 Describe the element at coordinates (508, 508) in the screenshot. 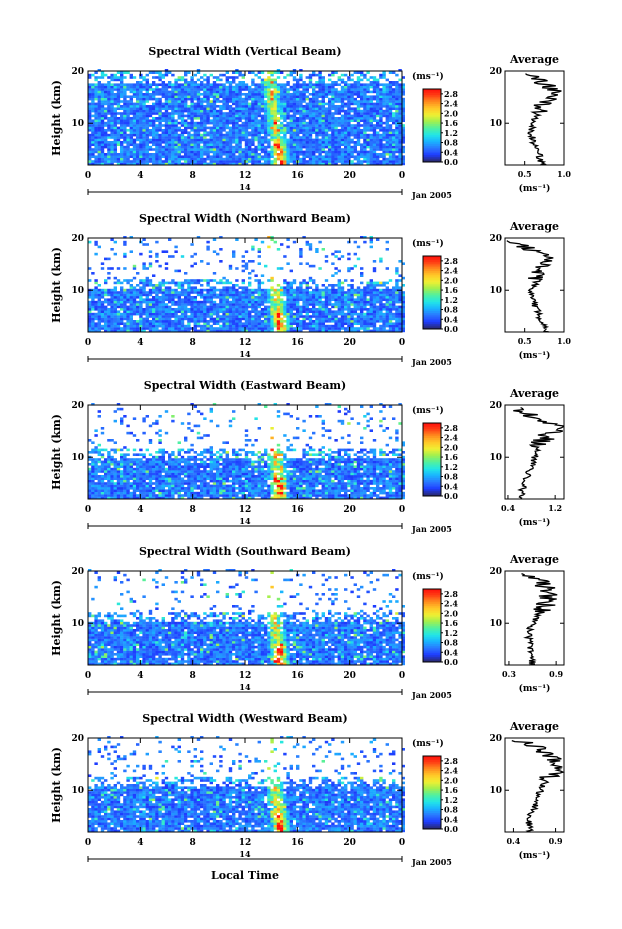

I see `profile-x-tick-label: 0.4` at that location.